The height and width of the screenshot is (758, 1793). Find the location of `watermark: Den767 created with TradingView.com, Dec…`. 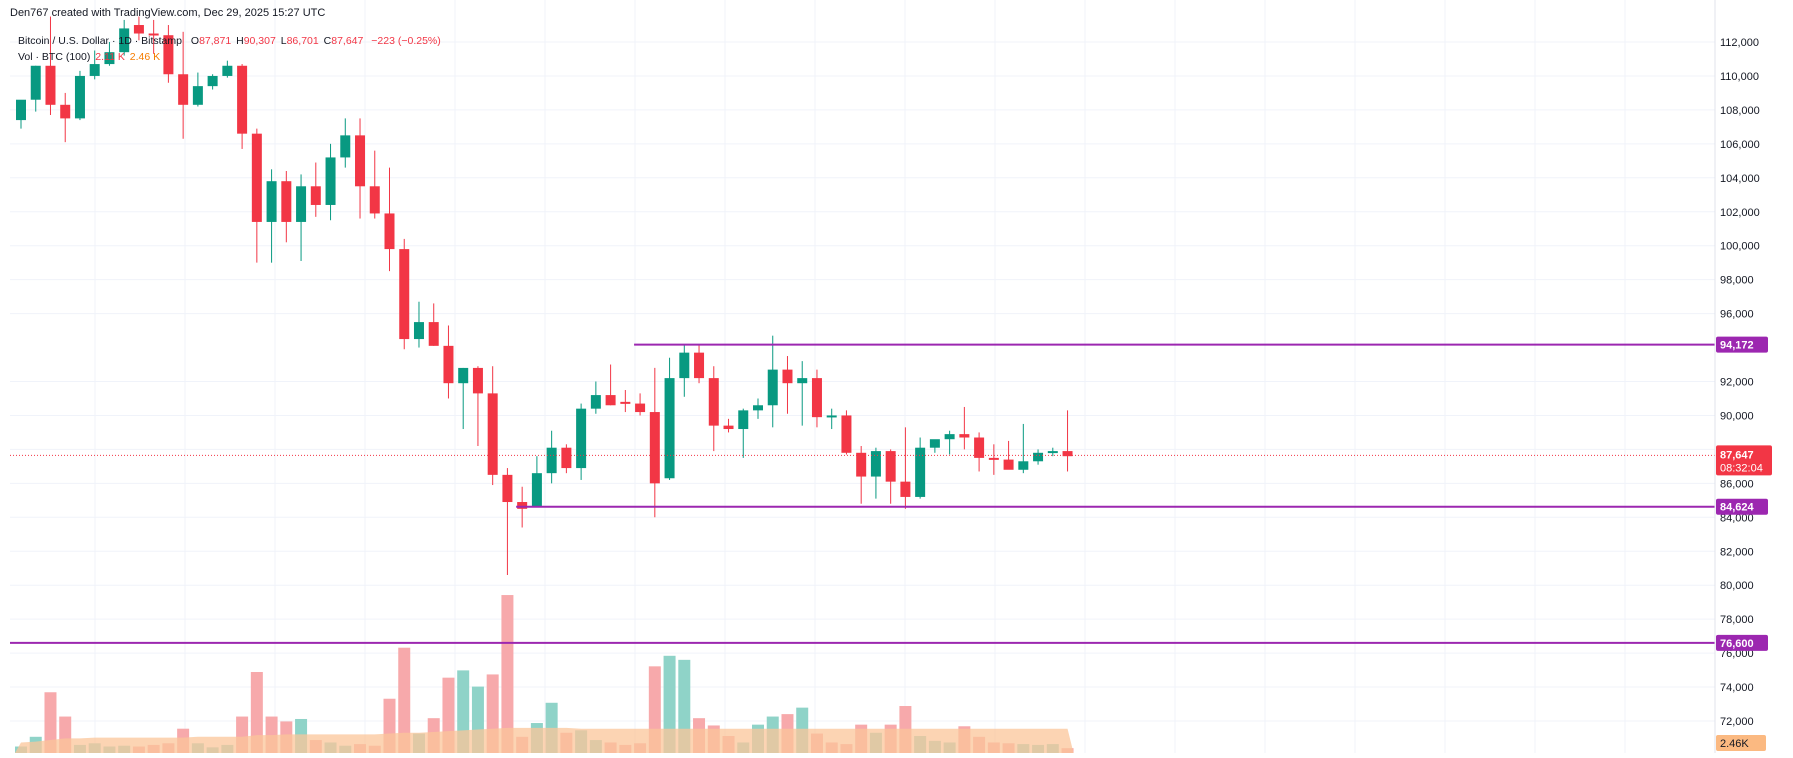

watermark: Den767 created with TradingView.com, Dec… is located at coordinates (168, 13).